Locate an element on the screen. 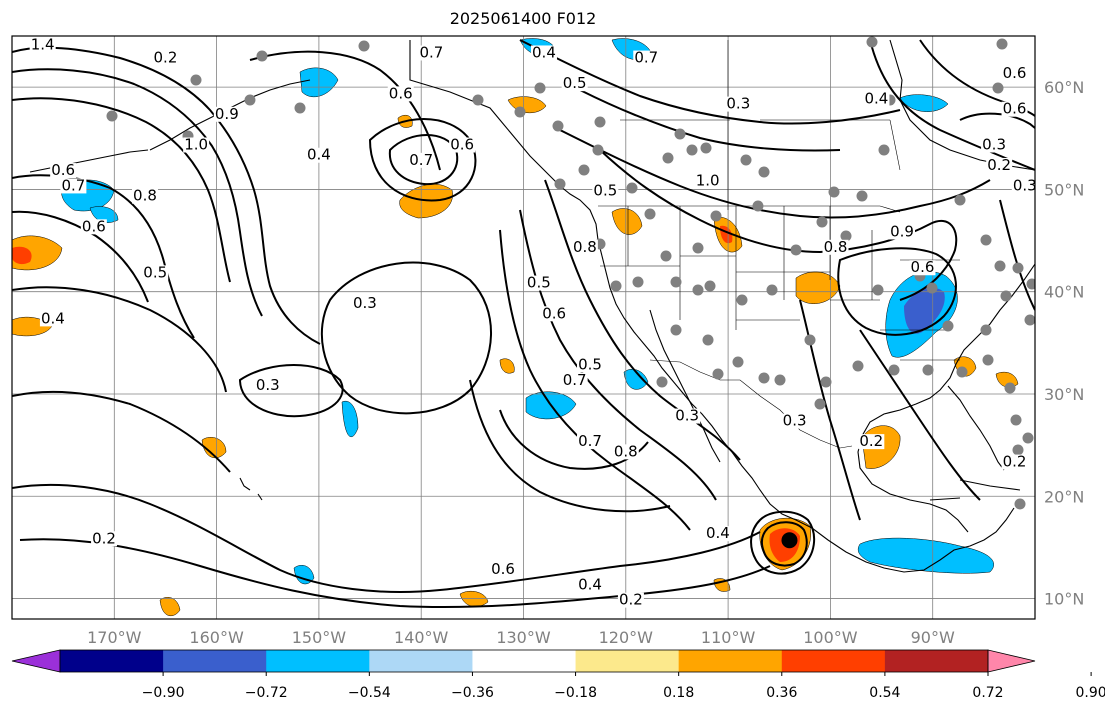  lon-label: 130°W is located at coordinates (523, 637).